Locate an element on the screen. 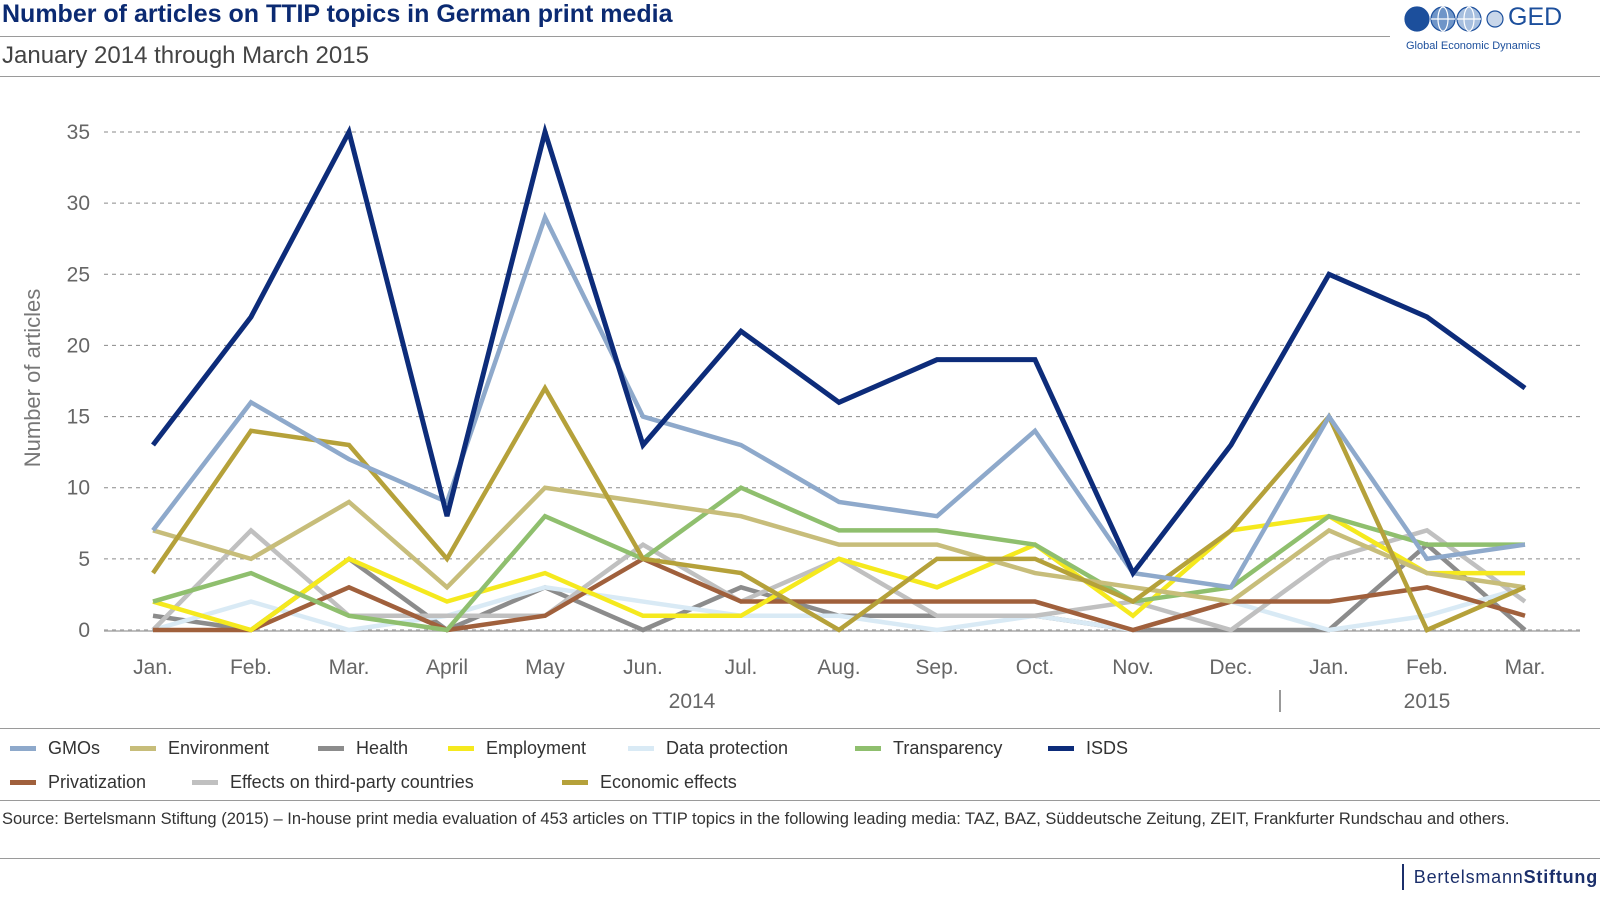 This screenshot has height=900, width=1600. year-label: 2015 is located at coordinates (1427, 701).